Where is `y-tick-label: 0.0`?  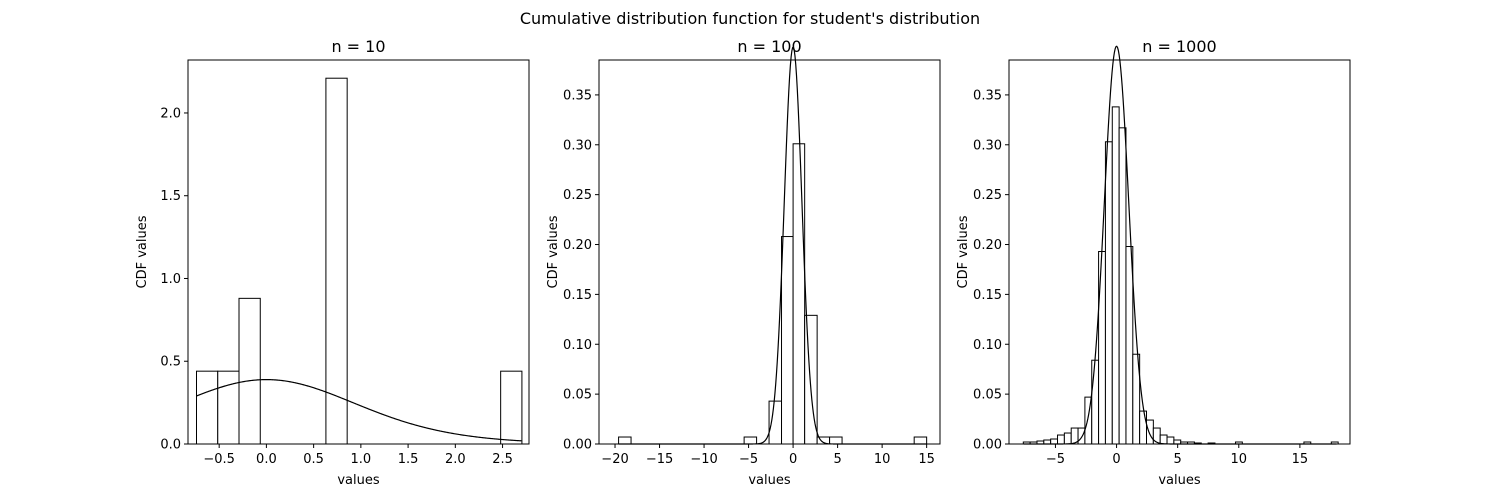 y-tick-label: 0.0 is located at coordinates (170, 445).